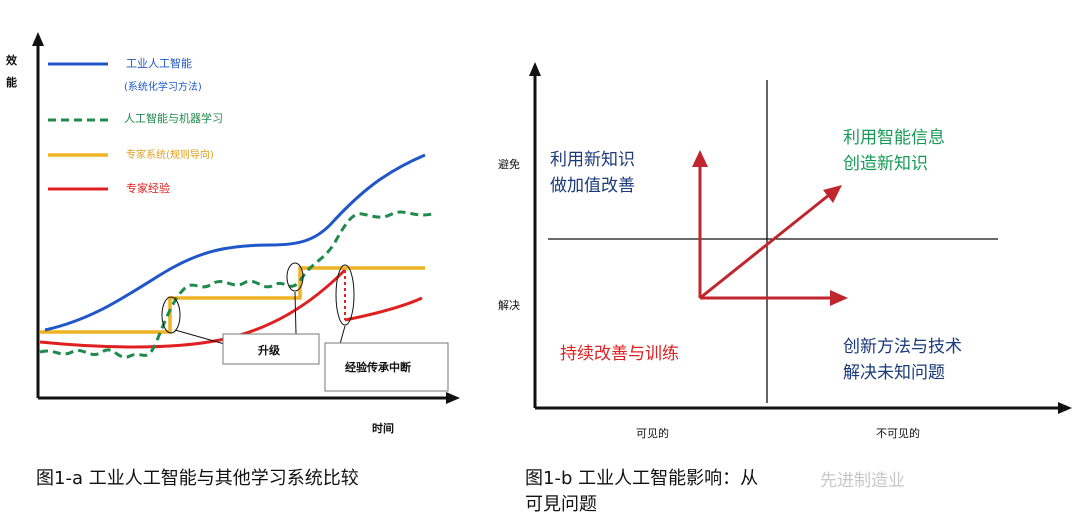 The image size is (1080, 525). I want to click on callout-upgrade-box, so click(271, 349).